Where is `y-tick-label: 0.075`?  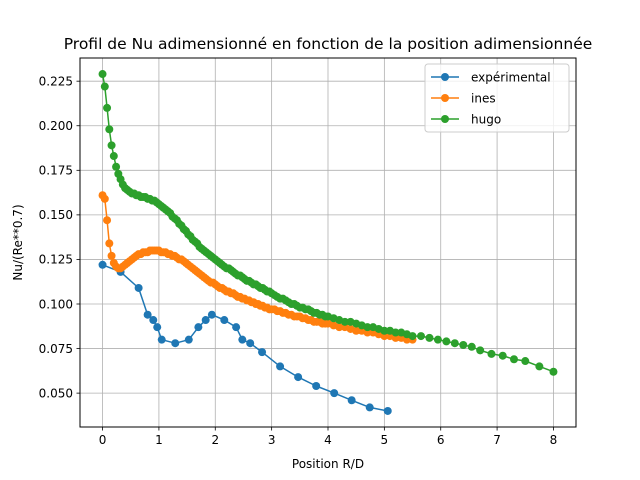
y-tick-label: 0.075 is located at coordinates (56, 349).